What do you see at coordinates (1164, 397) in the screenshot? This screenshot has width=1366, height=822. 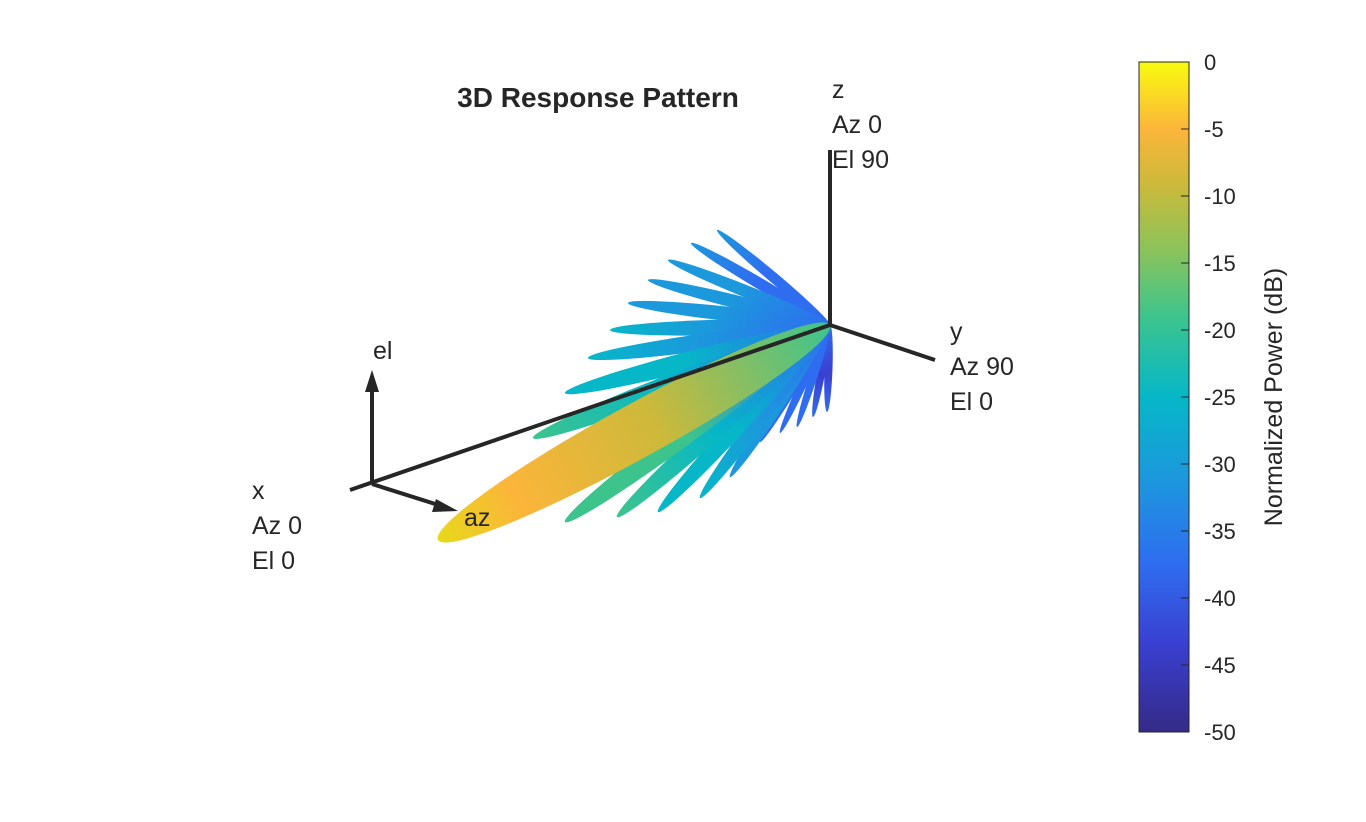 I see `colorbar-gradient` at bounding box center [1164, 397].